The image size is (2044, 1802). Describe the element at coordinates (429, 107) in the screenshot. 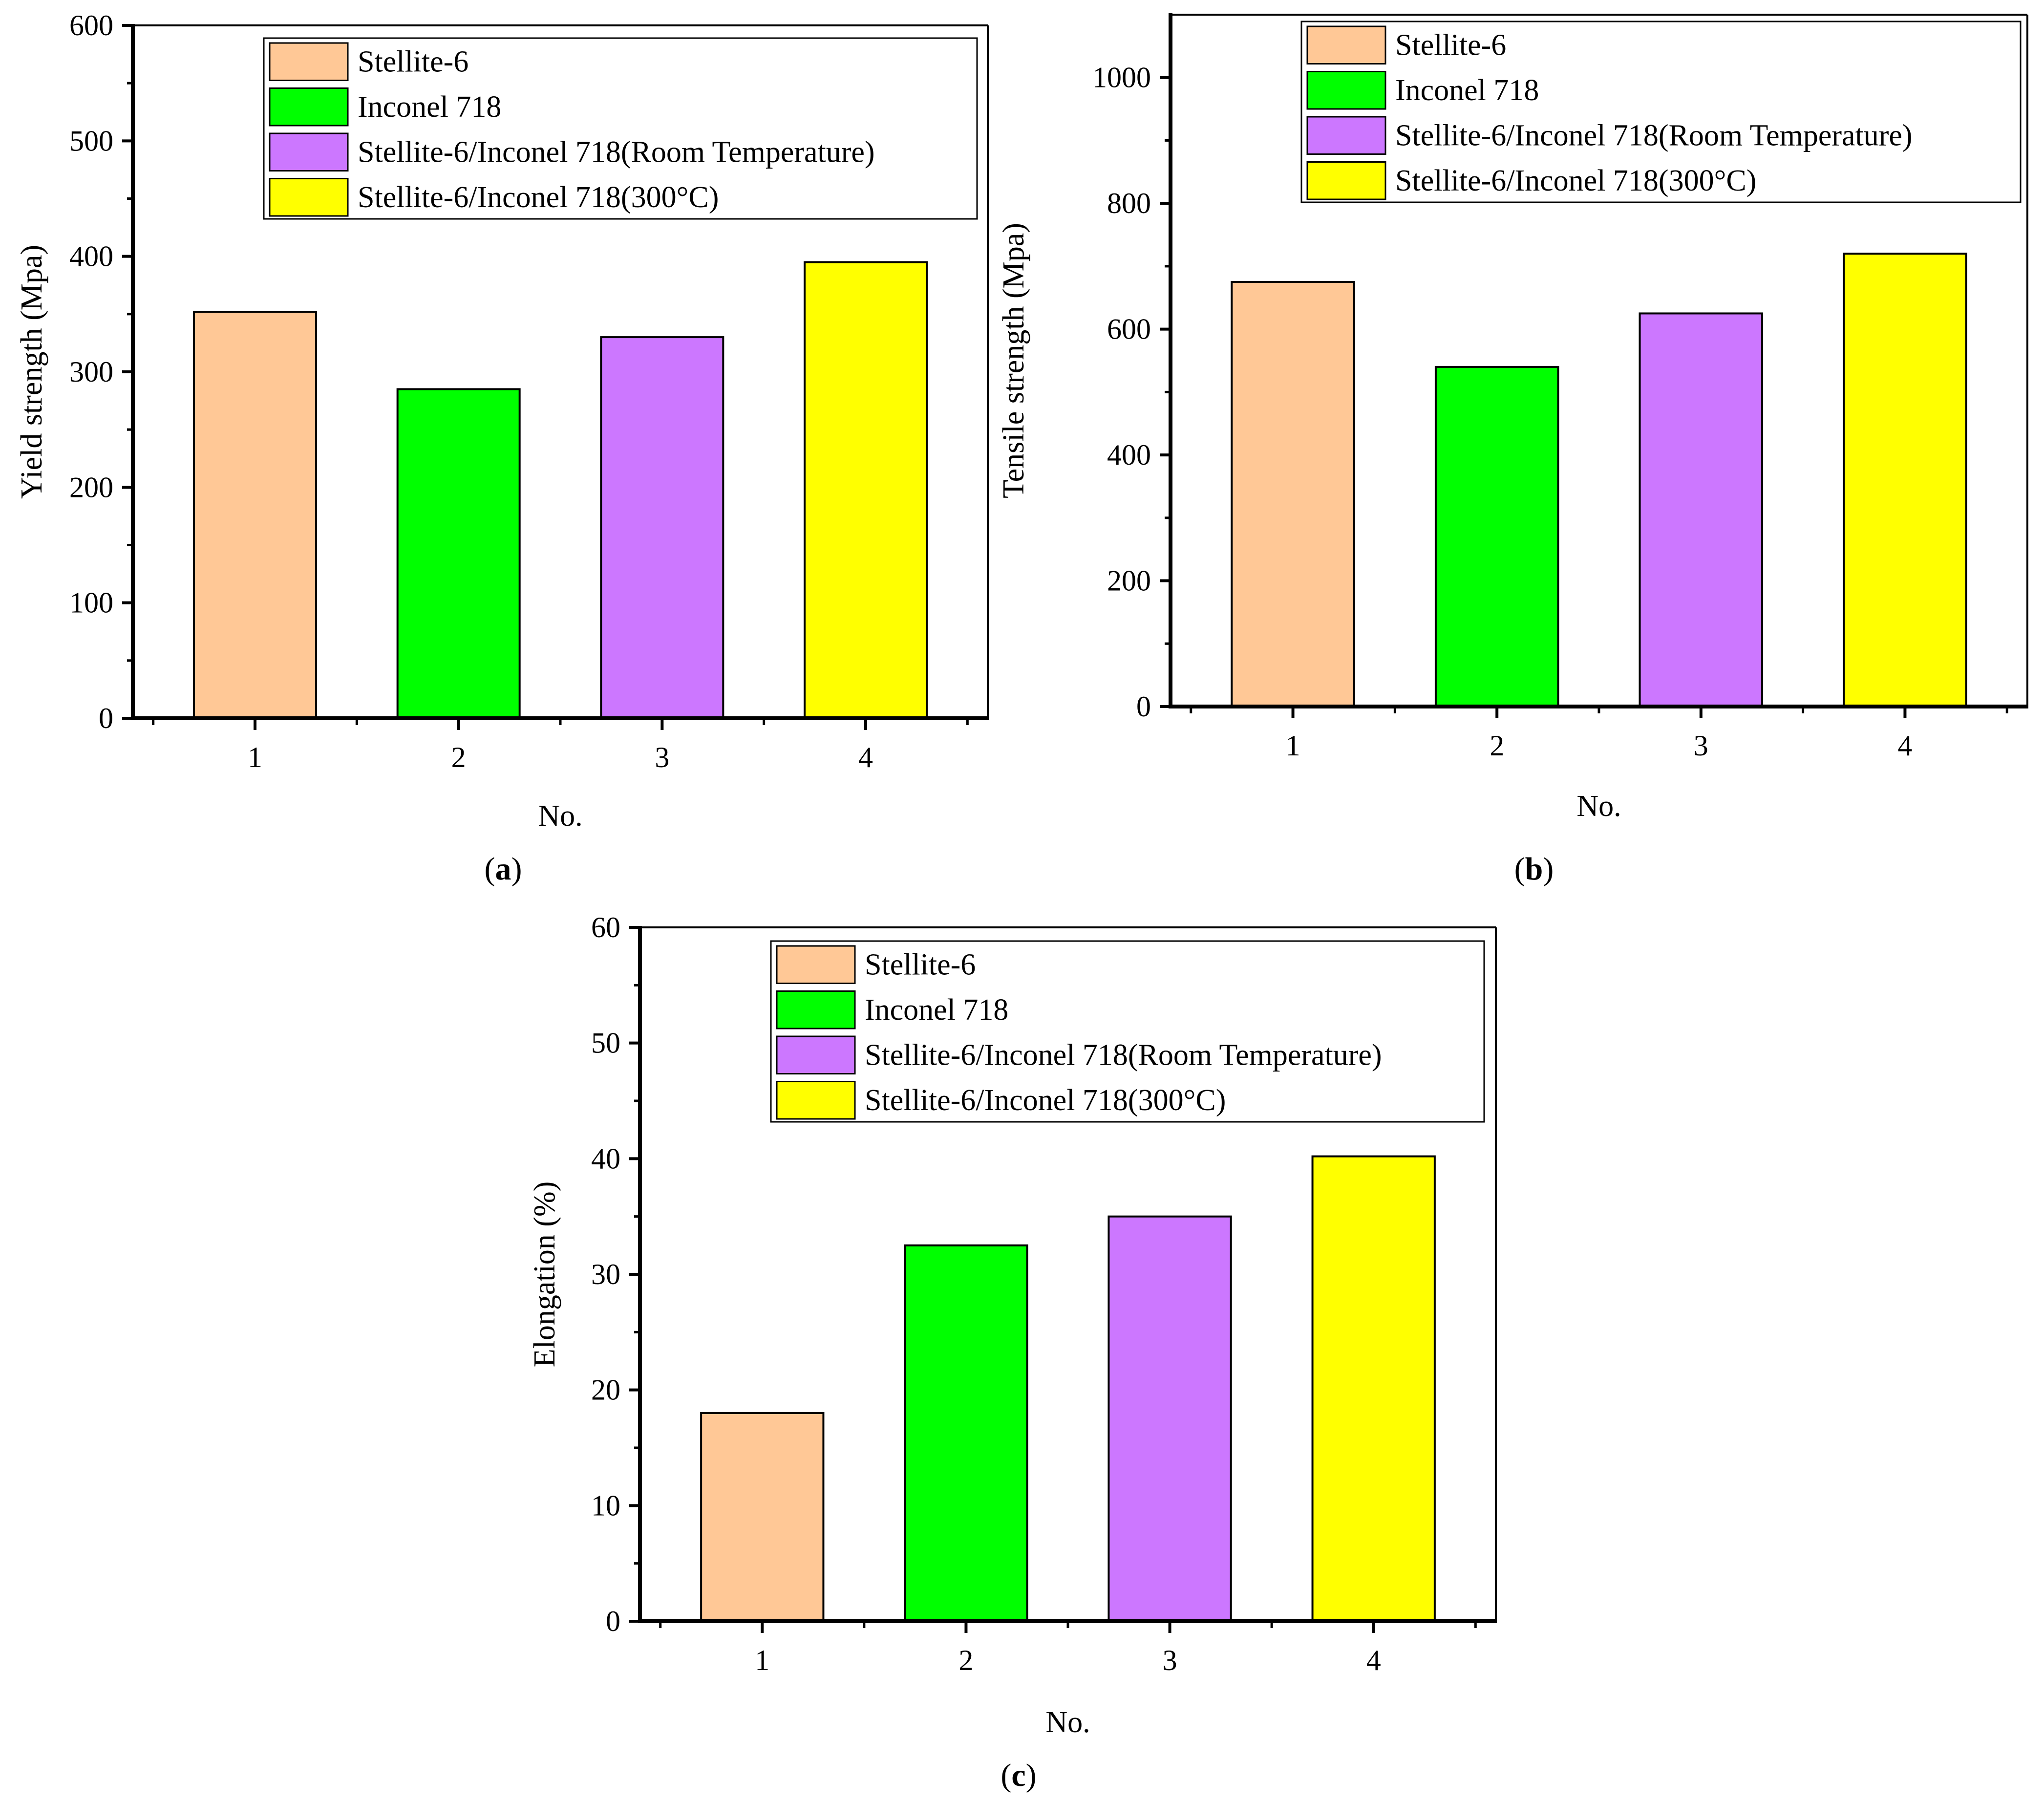

I see `legend-label-a-2: Inconel 718` at that location.